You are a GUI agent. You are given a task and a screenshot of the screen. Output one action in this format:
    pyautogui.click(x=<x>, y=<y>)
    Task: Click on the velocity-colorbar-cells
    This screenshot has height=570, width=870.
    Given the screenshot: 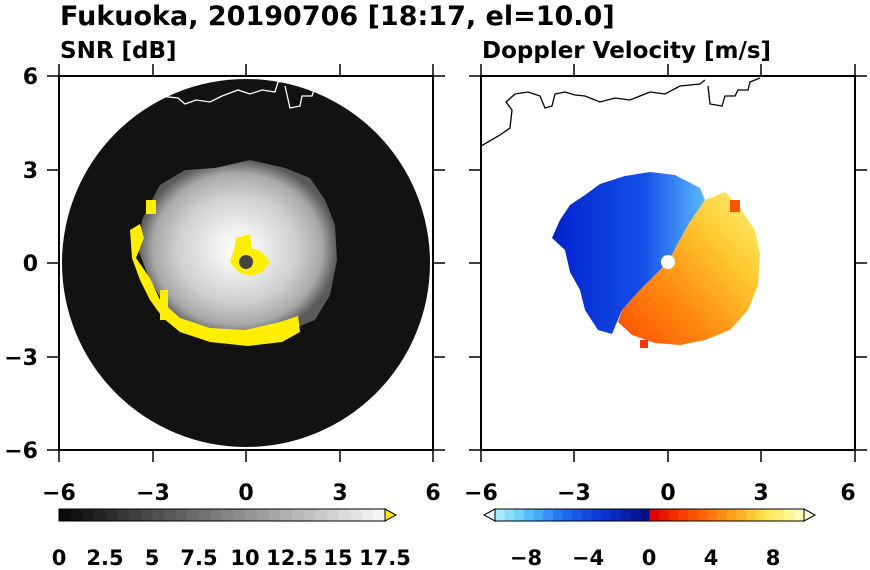 What is the action you would take?
    pyautogui.click(x=650, y=515)
    